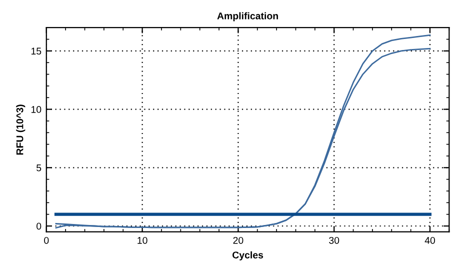 The width and height of the screenshot is (464, 276). What do you see at coordinates (429, 240) in the screenshot?
I see `x-tick-label: 40` at bounding box center [429, 240].